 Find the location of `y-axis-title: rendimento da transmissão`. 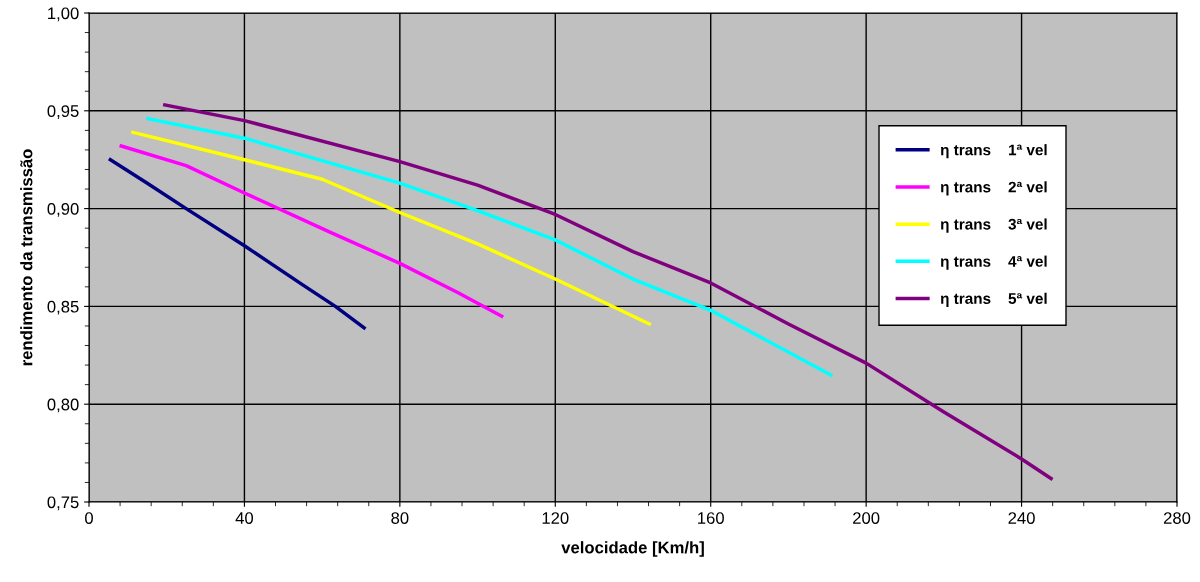

y-axis-title: rendimento da transmissão is located at coordinates (26, 257).